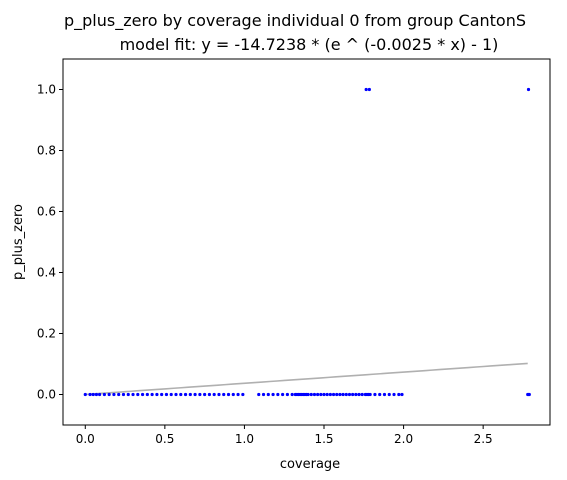  Describe the element at coordinates (310, 464) in the screenshot. I see `x-axis-label: coverage` at that location.